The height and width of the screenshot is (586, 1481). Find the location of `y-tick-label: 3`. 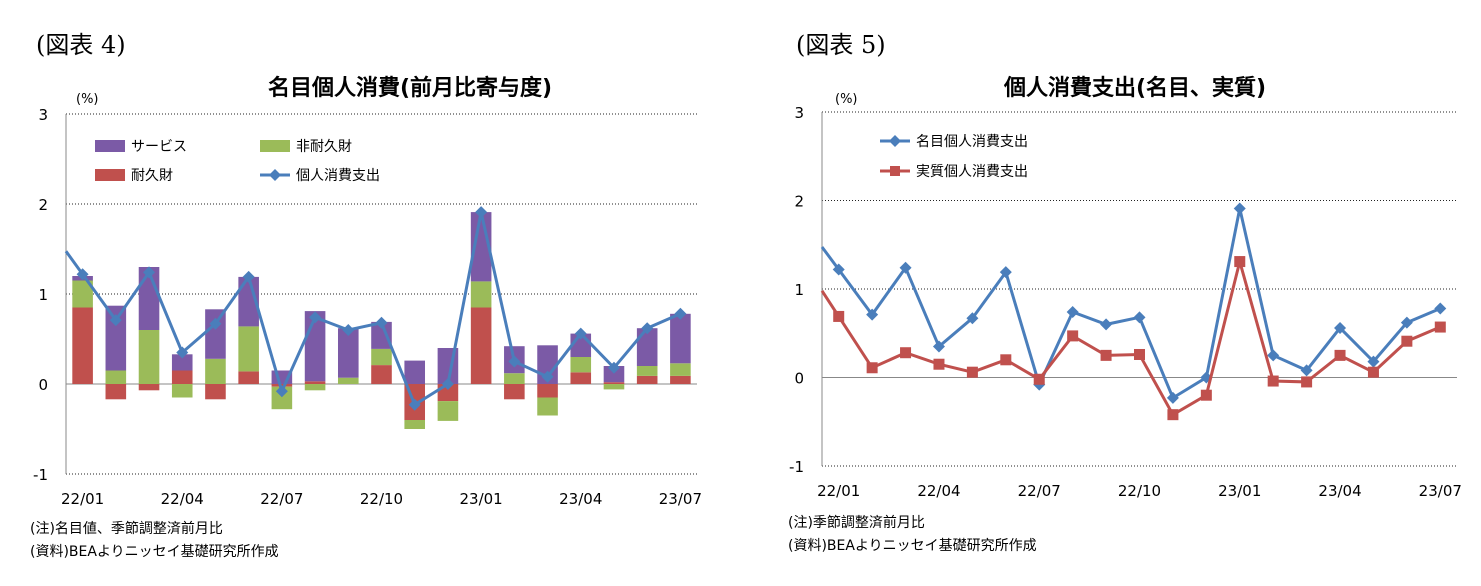

y-tick-label: 3 is located at coordinates (799, 113).